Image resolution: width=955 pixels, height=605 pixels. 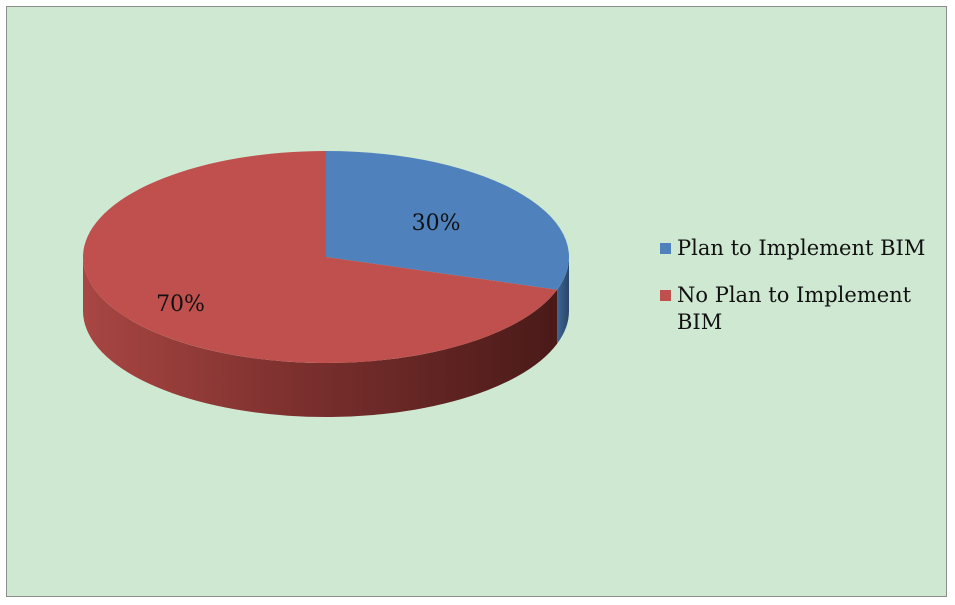 What do you see at coordinates (665, 248) in the screenshot?
I see `legend-swatch-plan` at bounding box center [665, 248].